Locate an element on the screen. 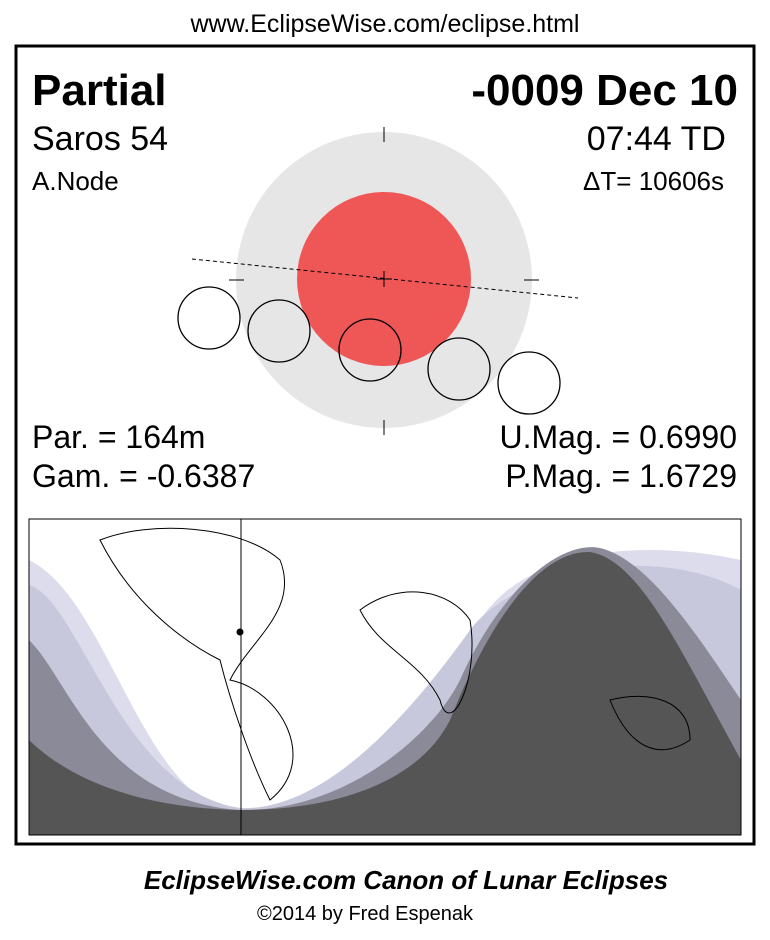 The image size is (770, 940). node: A.Node is located at coordinates (75, 181).